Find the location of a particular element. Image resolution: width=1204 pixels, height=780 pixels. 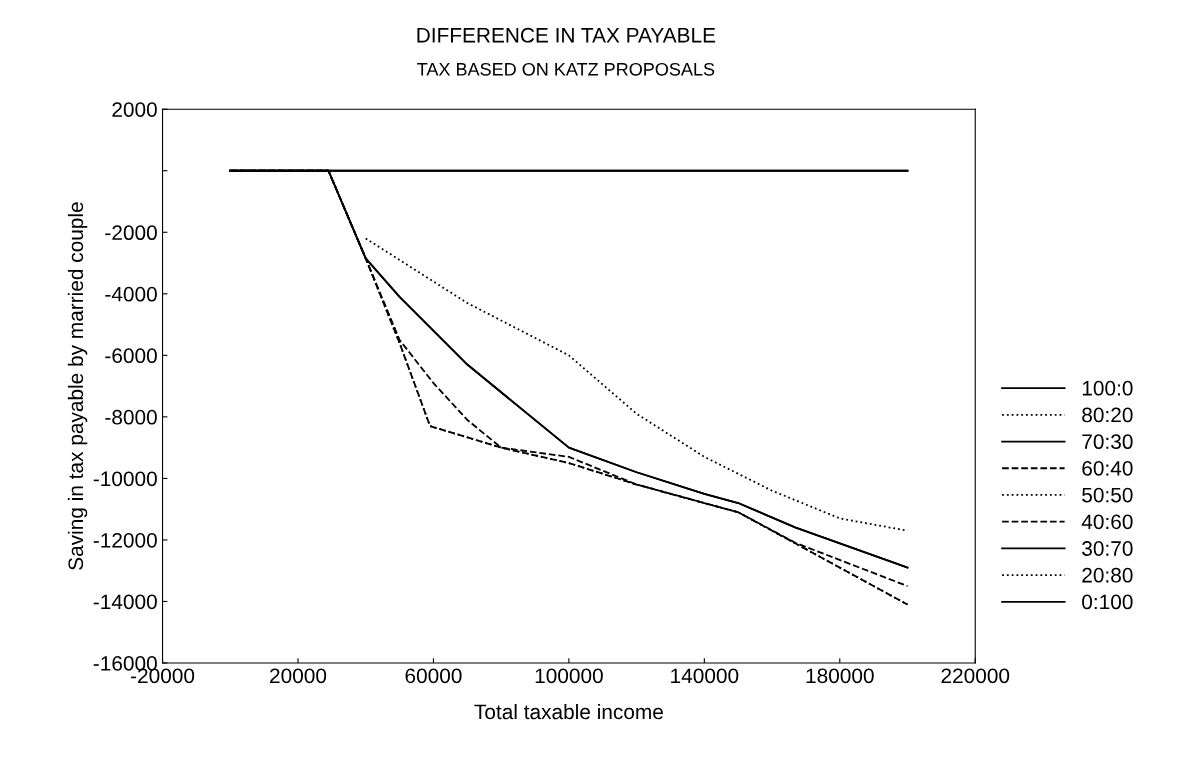

y-tick-label: -10000 is located at coordinates (125, 479).